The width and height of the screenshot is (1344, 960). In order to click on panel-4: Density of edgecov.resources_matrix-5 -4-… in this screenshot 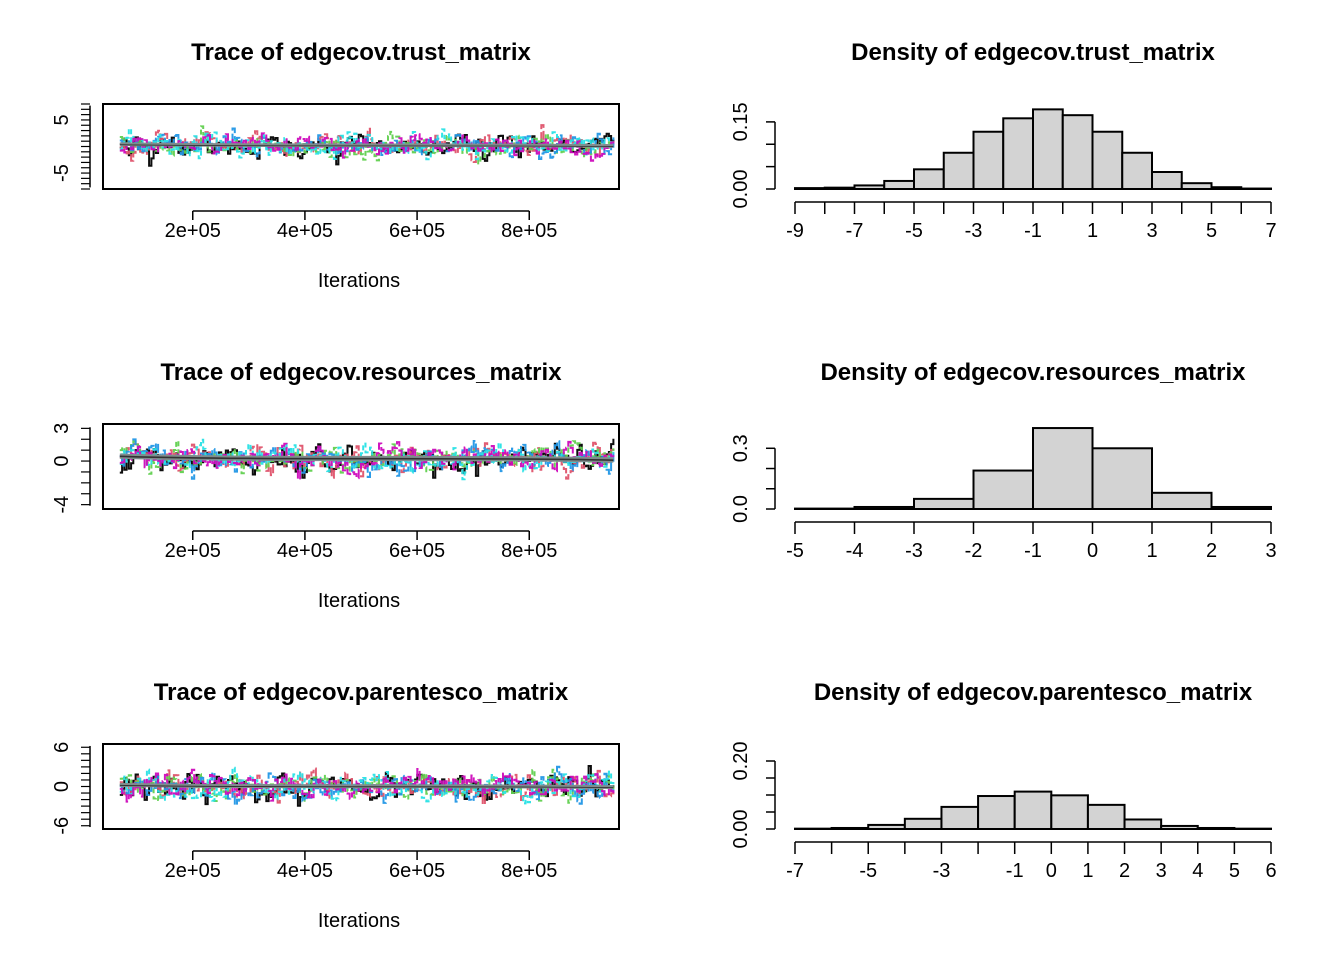, I will do `click(1003, 460)`.